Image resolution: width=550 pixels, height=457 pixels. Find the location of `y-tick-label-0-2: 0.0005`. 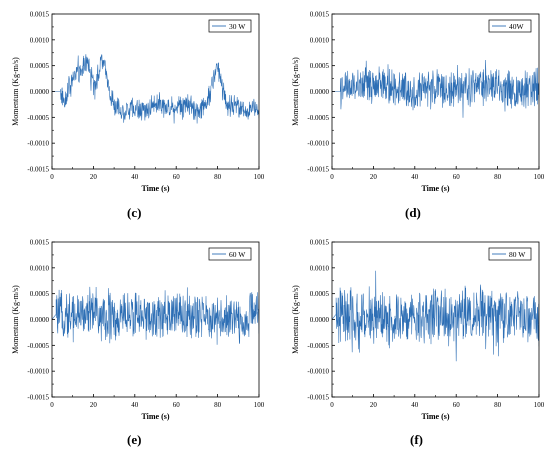

y-tick-label-0-2: 0.0005 is located at coordinates (40, 66).